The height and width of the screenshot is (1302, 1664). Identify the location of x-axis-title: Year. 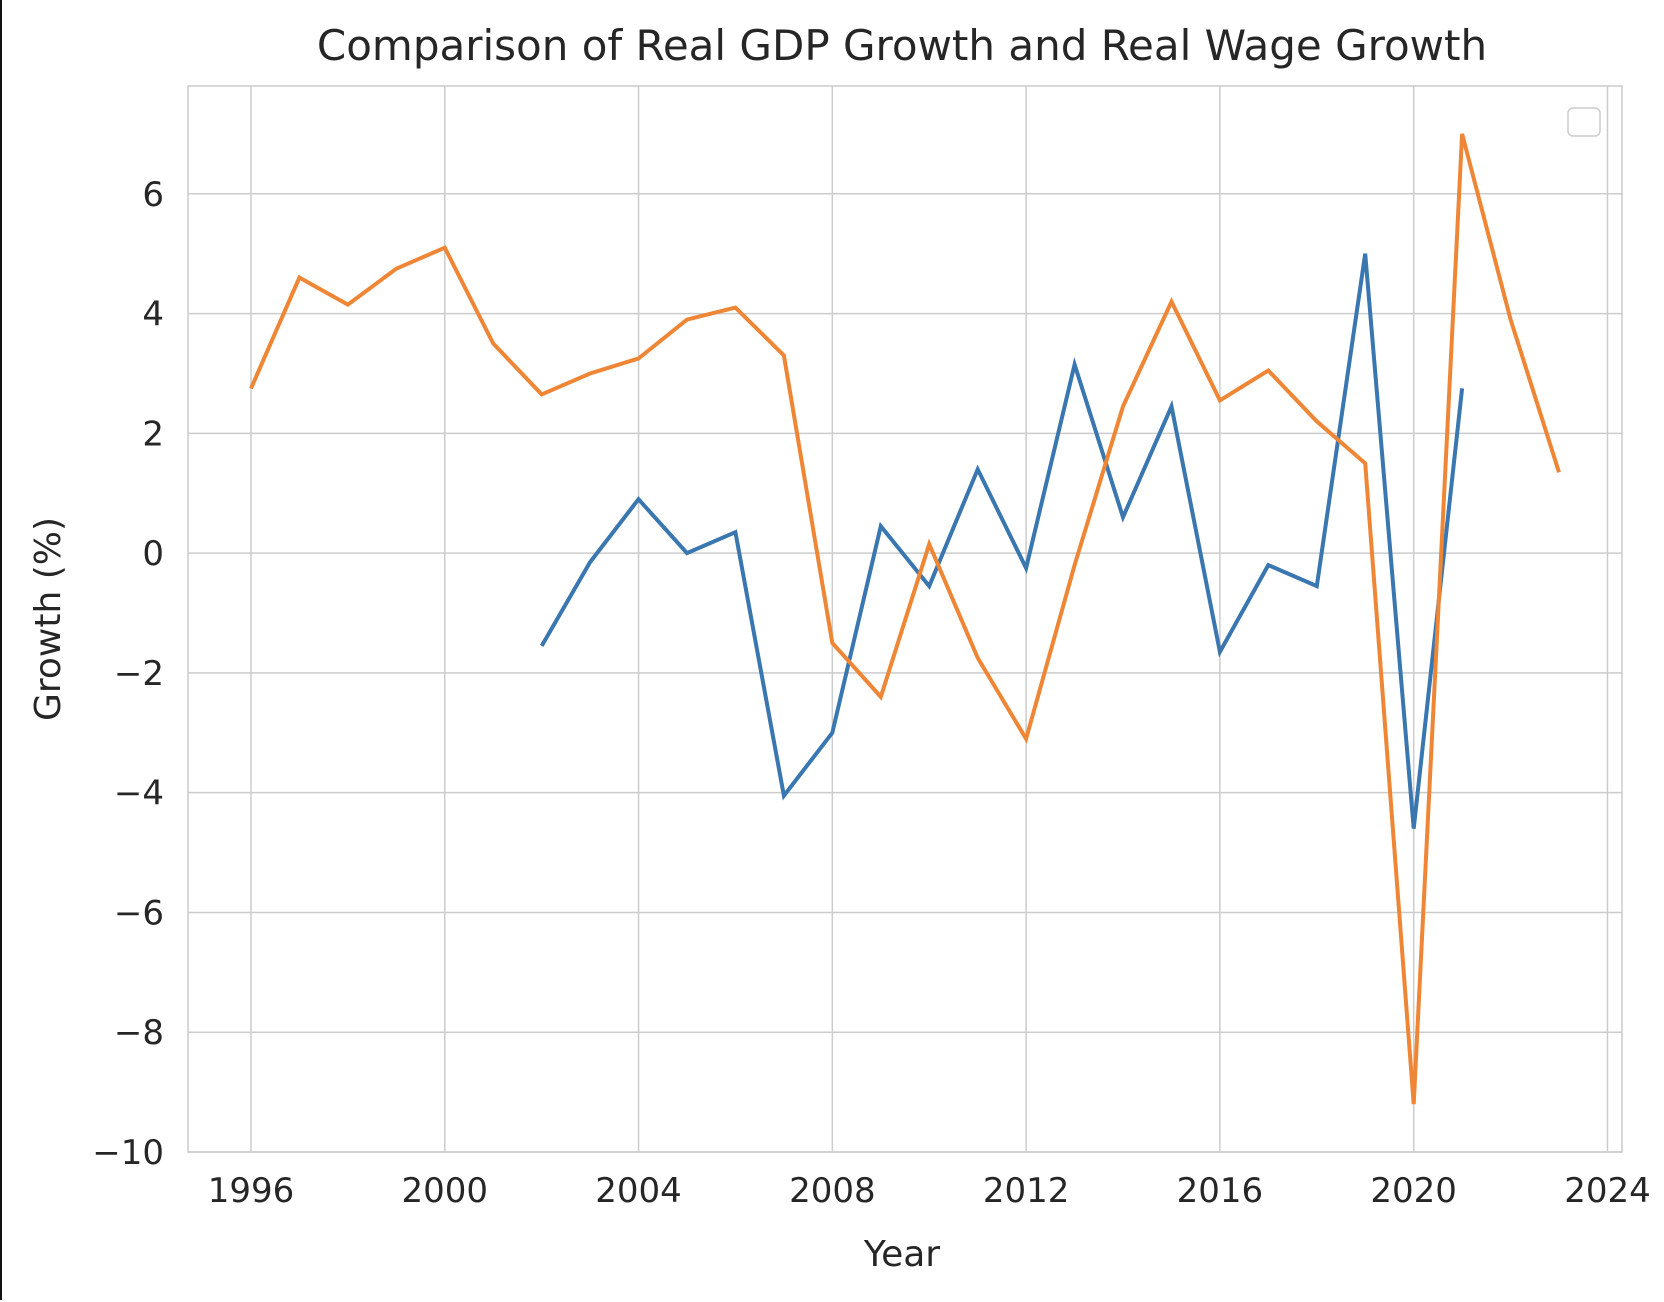
(901, 1254).